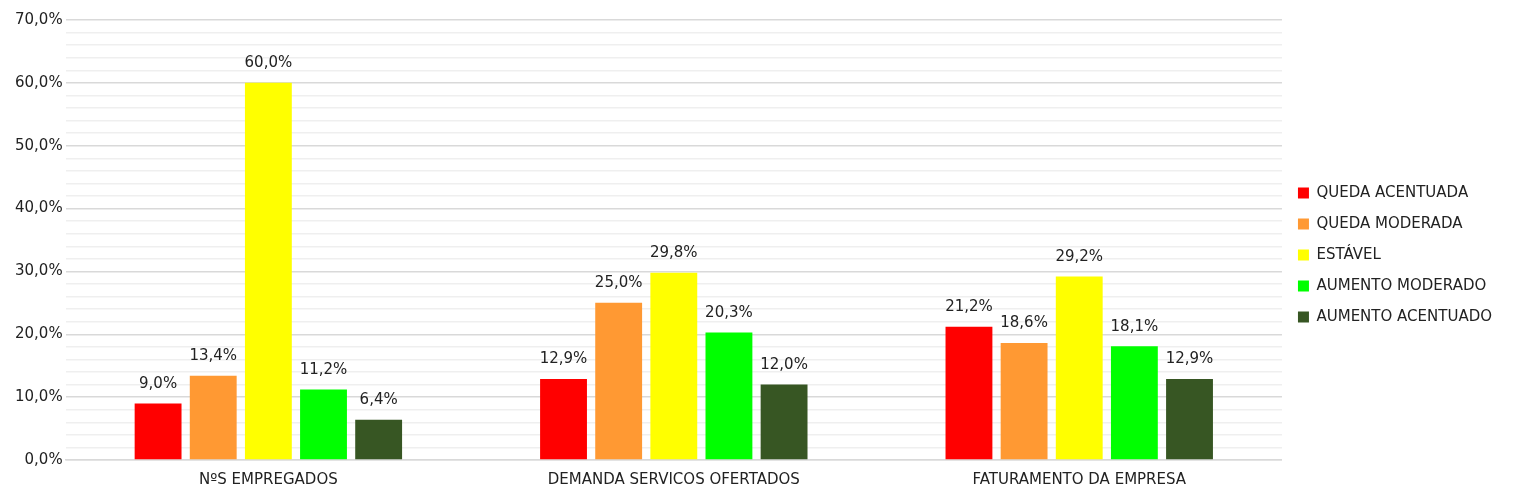 This screenshot has width=1514, height=502. I want to click on legend-label: AUMENTO MODERADO, so click(1401, 284).